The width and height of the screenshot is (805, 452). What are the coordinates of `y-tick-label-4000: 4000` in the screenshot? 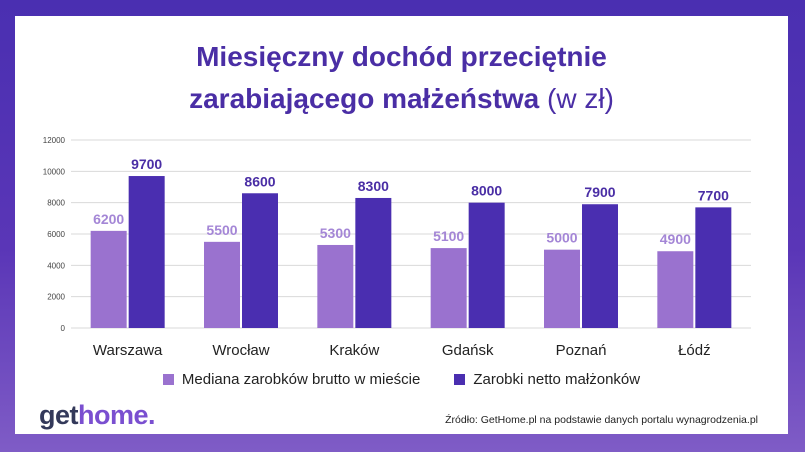 It's located at (56, 265).